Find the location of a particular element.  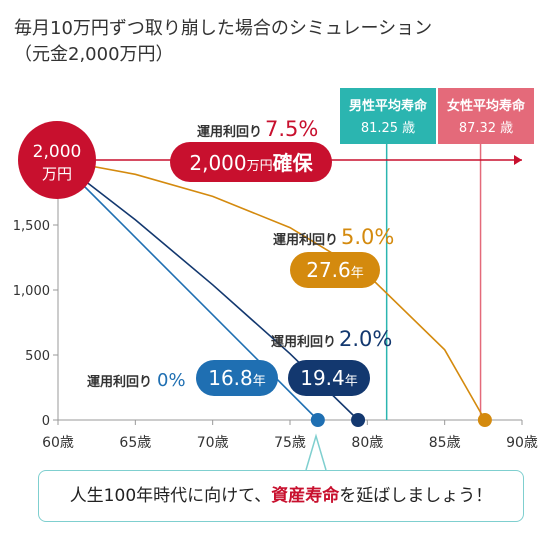

female-life-box: 女性平均寿命 87.32 歳 is located at coordinates (486, 116).